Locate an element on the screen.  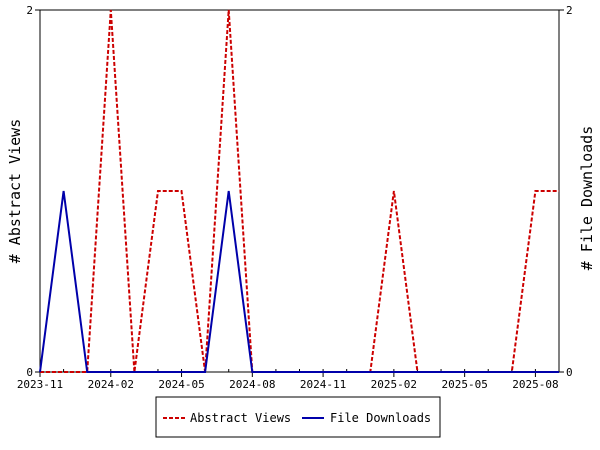
legend: Abstract Views File Downloads is located at coordinates (298, 417).